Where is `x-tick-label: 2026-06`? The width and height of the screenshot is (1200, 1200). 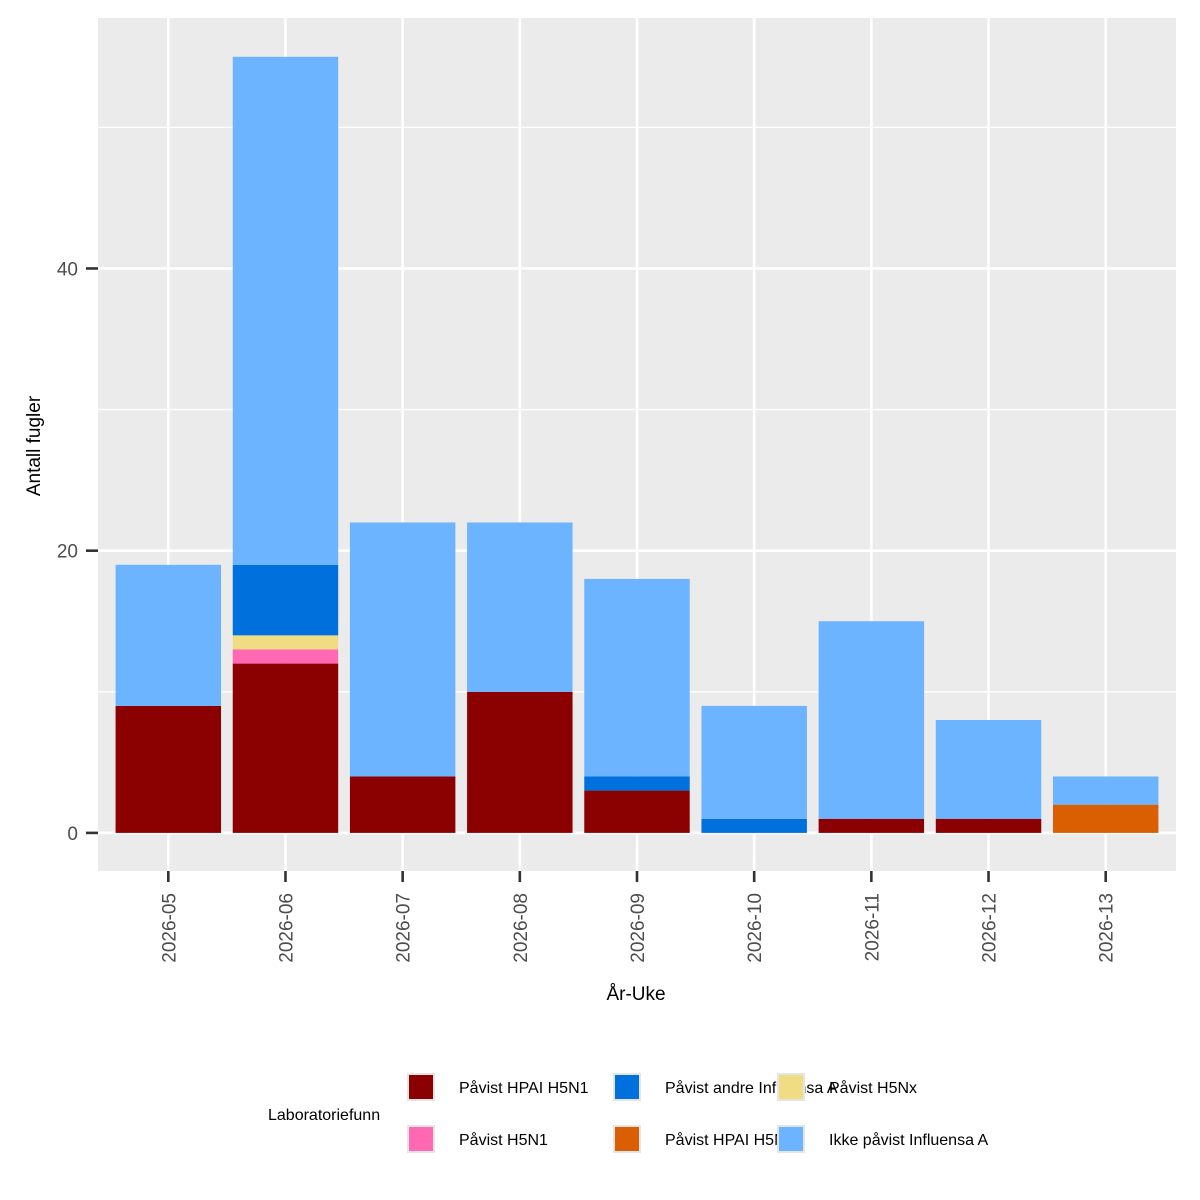 x-tick-label: 2026-06 is located at coordinates (286, 928).